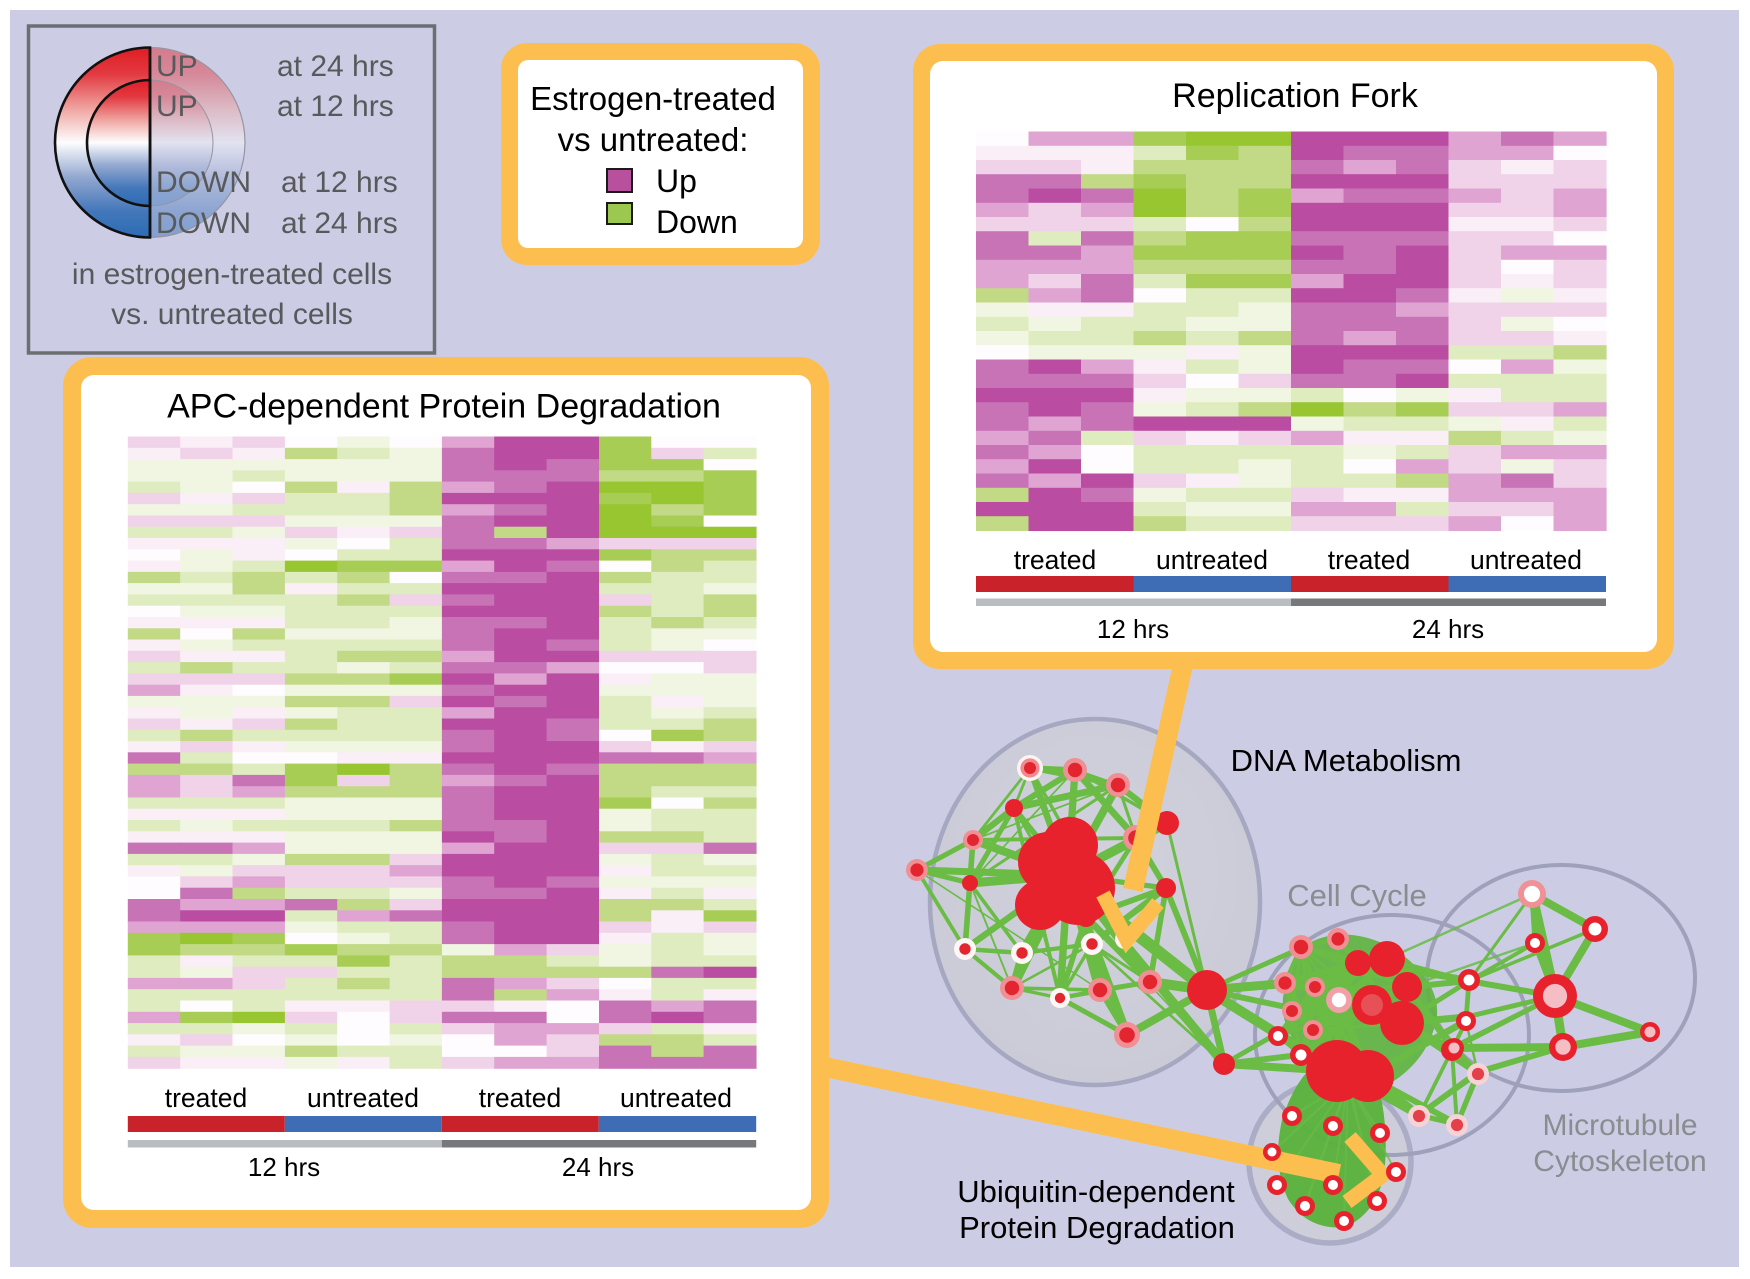 The image size is (1750, 1279). Describe the element at coordinates (1619, 1125) in the screenshot. I see `svg-text: Microtubule` at that location.